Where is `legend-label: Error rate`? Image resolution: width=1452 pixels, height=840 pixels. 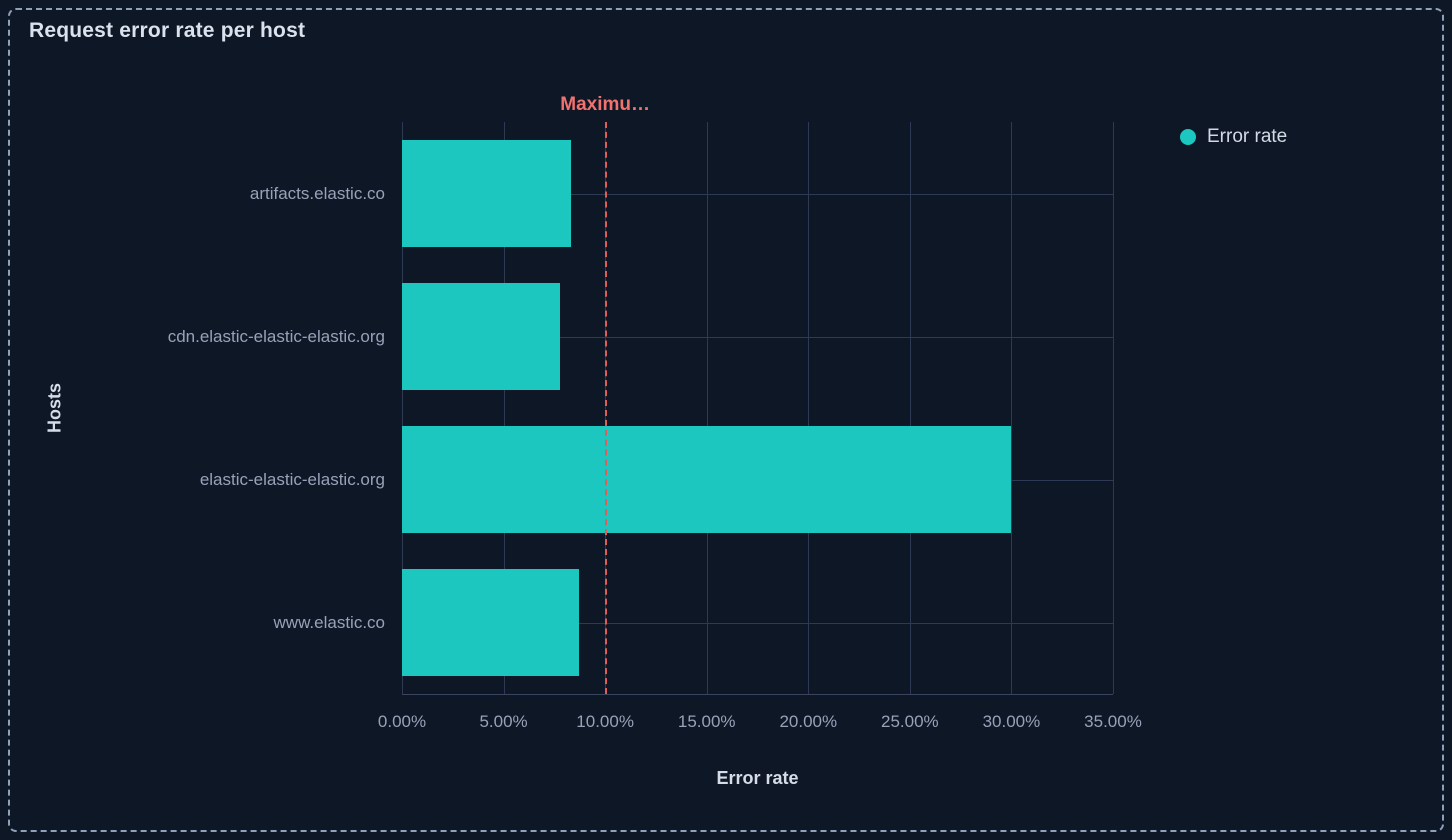 legend-label: Error rate is located at coordinates (1247, 136).